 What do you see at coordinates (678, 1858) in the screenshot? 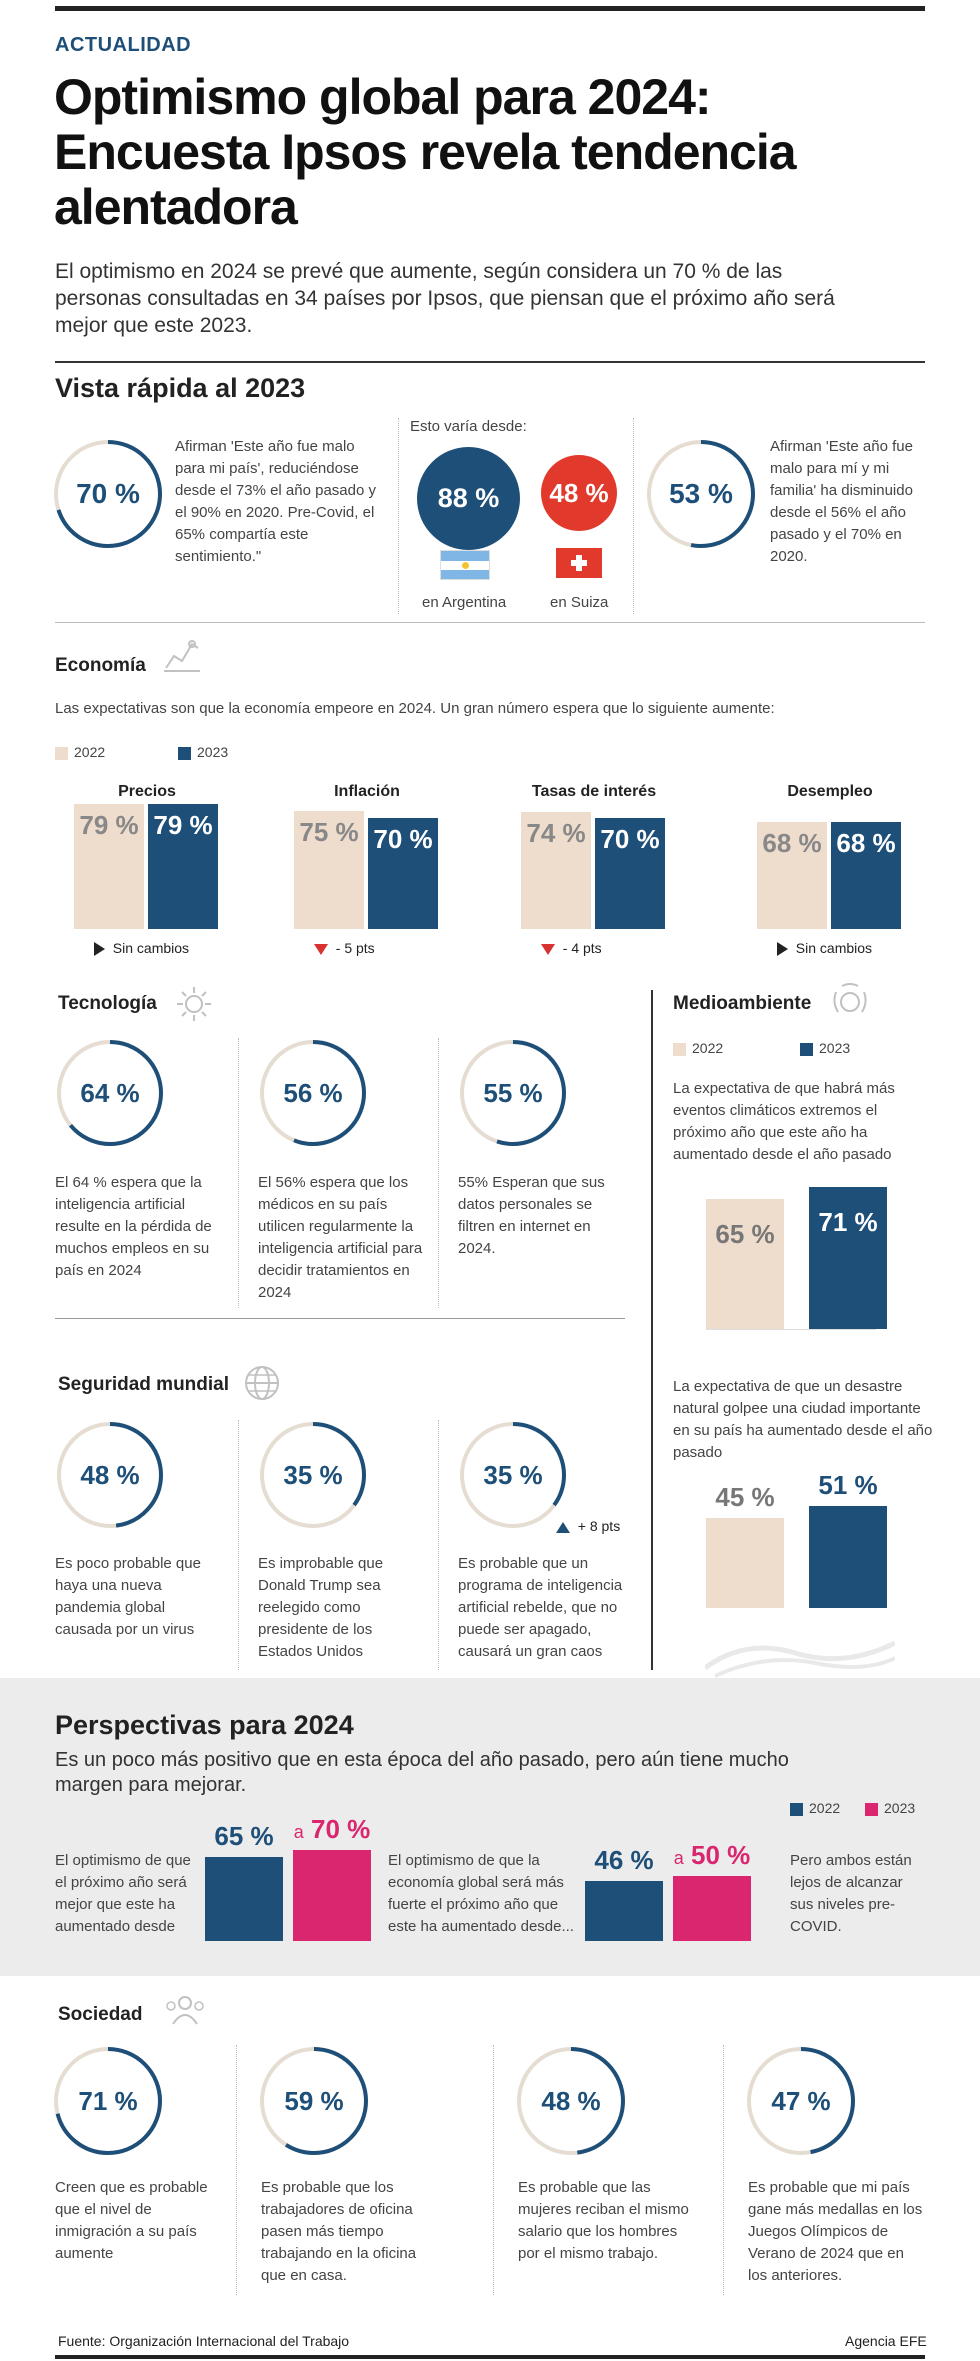
I see `prefix: a` at bounding box center [678, 1858].